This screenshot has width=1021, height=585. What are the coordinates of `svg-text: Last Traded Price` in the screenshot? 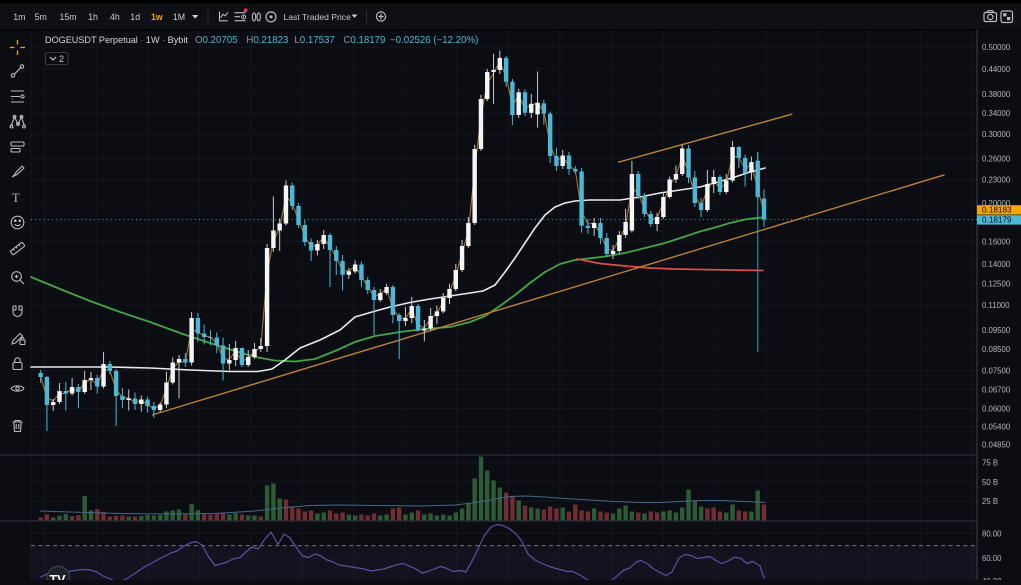 It's located at (318, 17).